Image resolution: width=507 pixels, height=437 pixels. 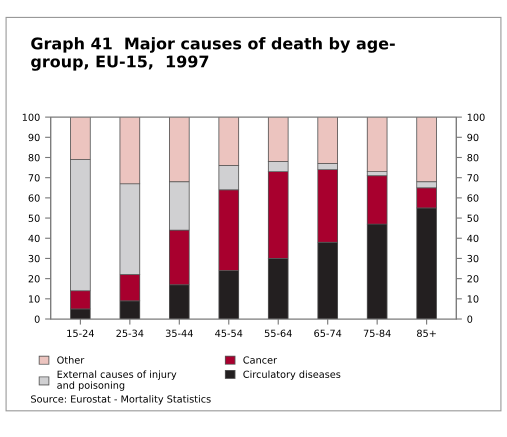 I want to click on x-tick-label: 15-24, so click(x=80, y=333).